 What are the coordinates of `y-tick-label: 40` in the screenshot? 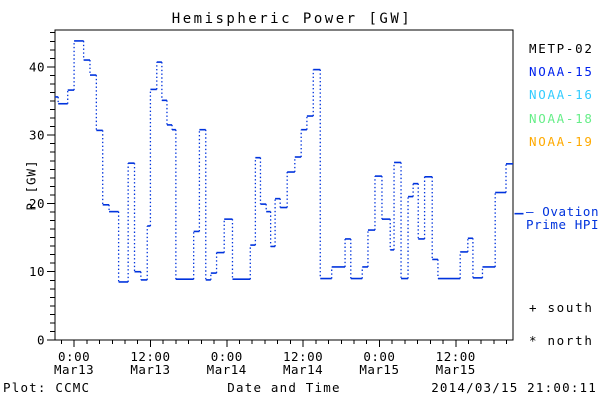 It's located at (37, 66).